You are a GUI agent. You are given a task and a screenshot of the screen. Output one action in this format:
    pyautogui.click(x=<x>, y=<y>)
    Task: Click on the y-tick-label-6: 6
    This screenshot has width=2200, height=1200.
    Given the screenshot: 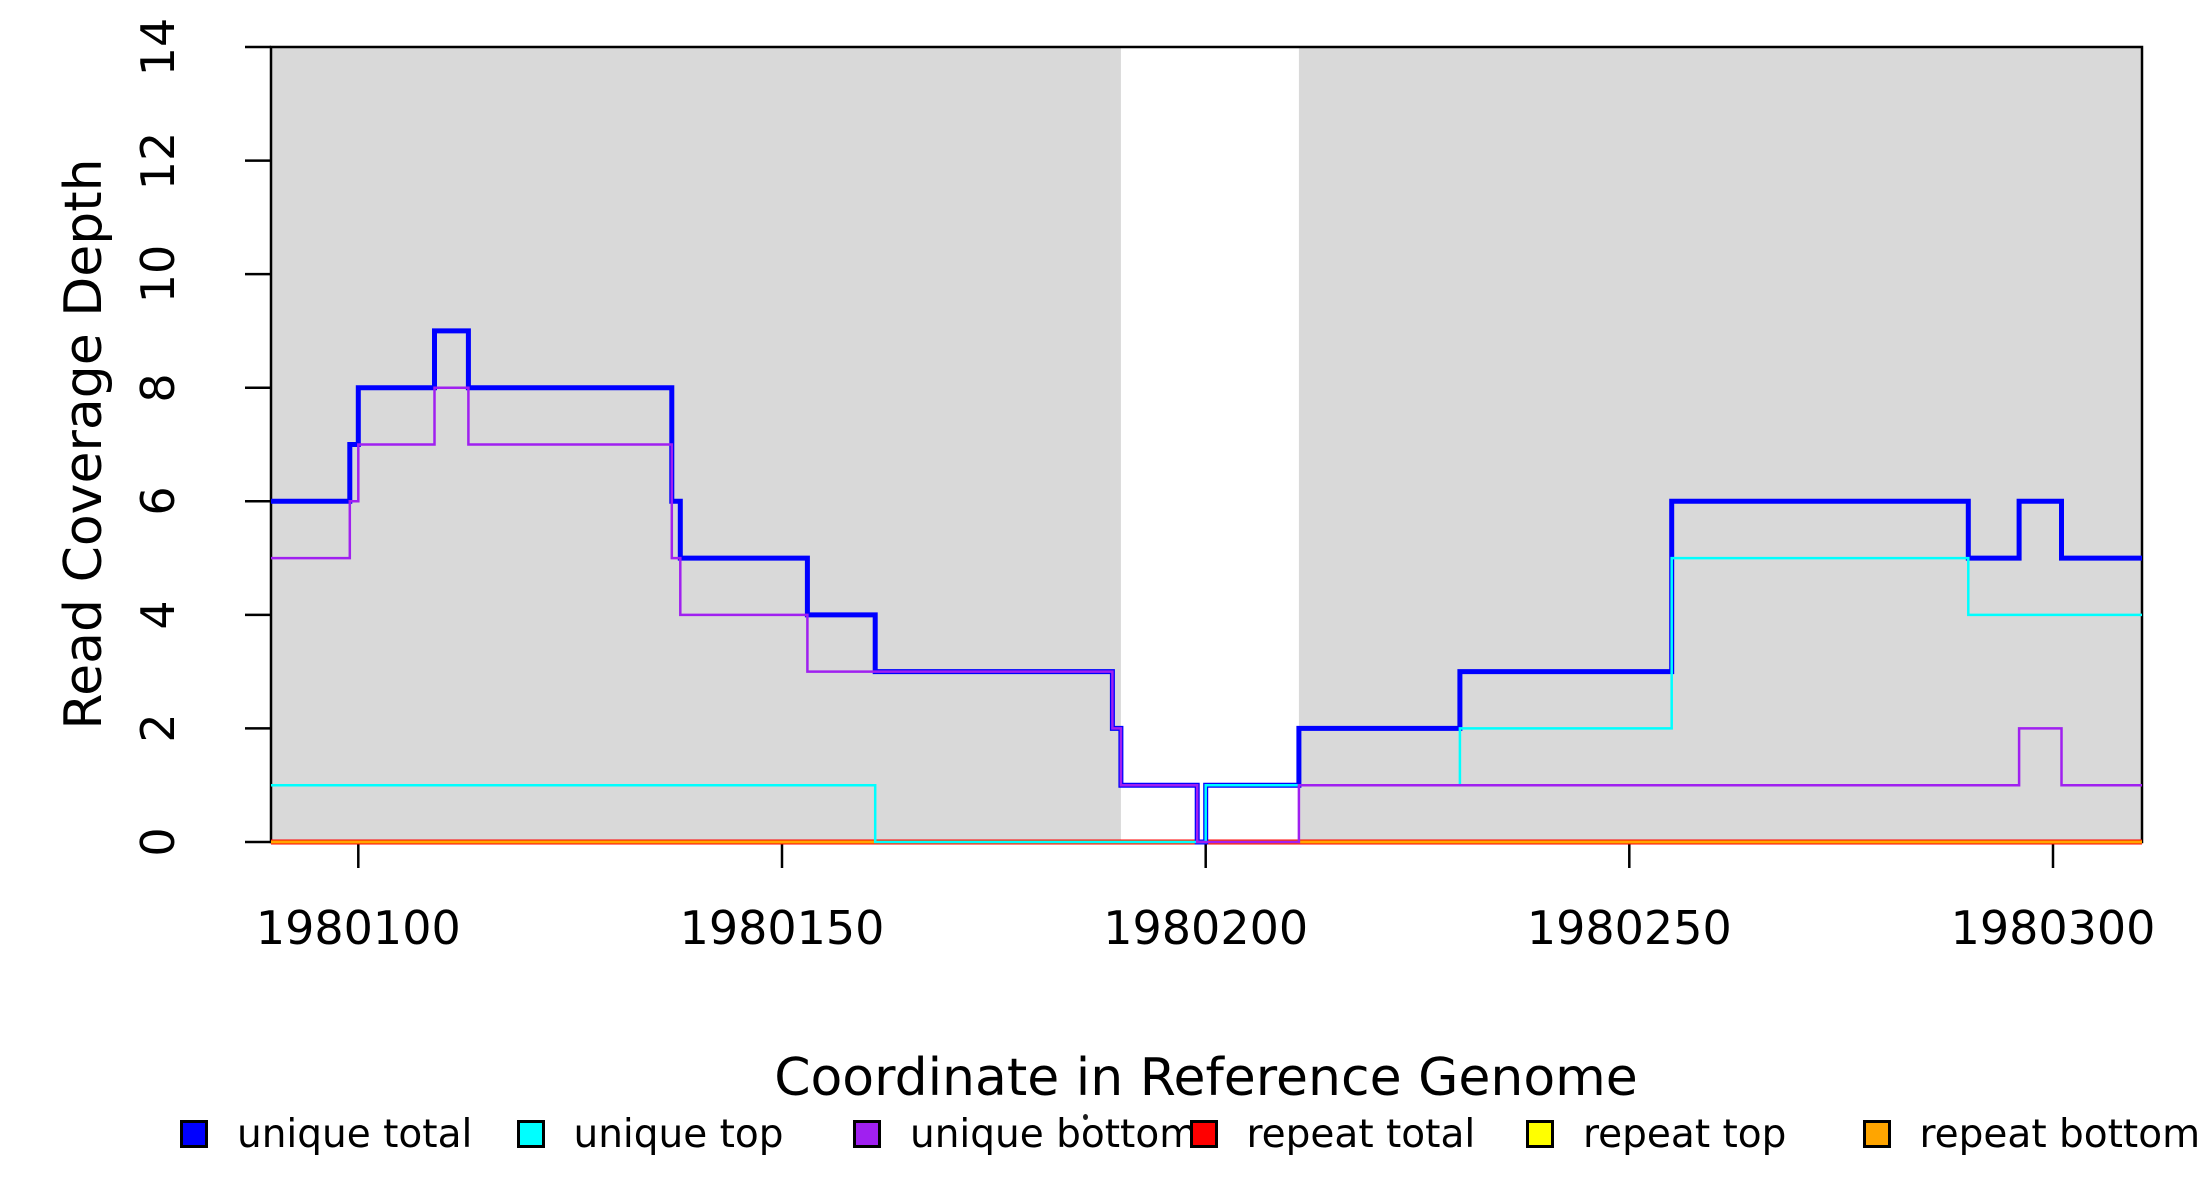 What is the action you would take?
    pyautogui.click(x=158, y=501)
    